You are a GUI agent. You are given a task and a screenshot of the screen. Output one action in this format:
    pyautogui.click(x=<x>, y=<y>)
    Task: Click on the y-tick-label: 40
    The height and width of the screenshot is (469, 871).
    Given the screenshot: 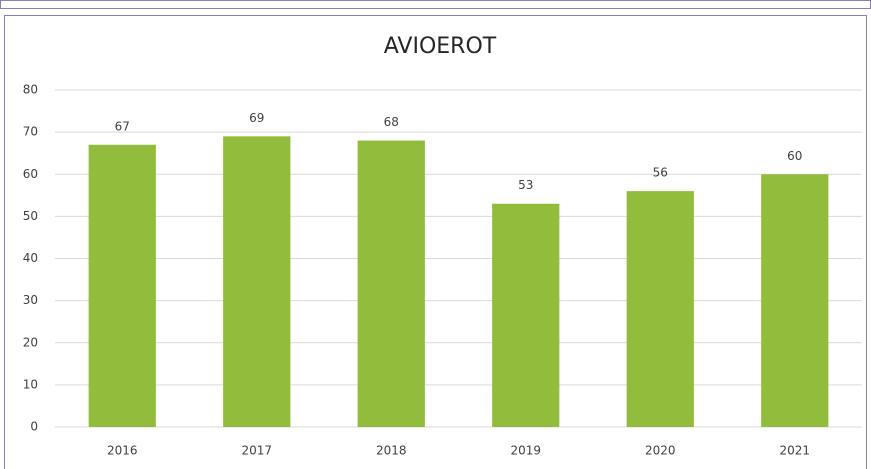 What is the action you would take?
    pyautogui.click(x=30, y=258)
    